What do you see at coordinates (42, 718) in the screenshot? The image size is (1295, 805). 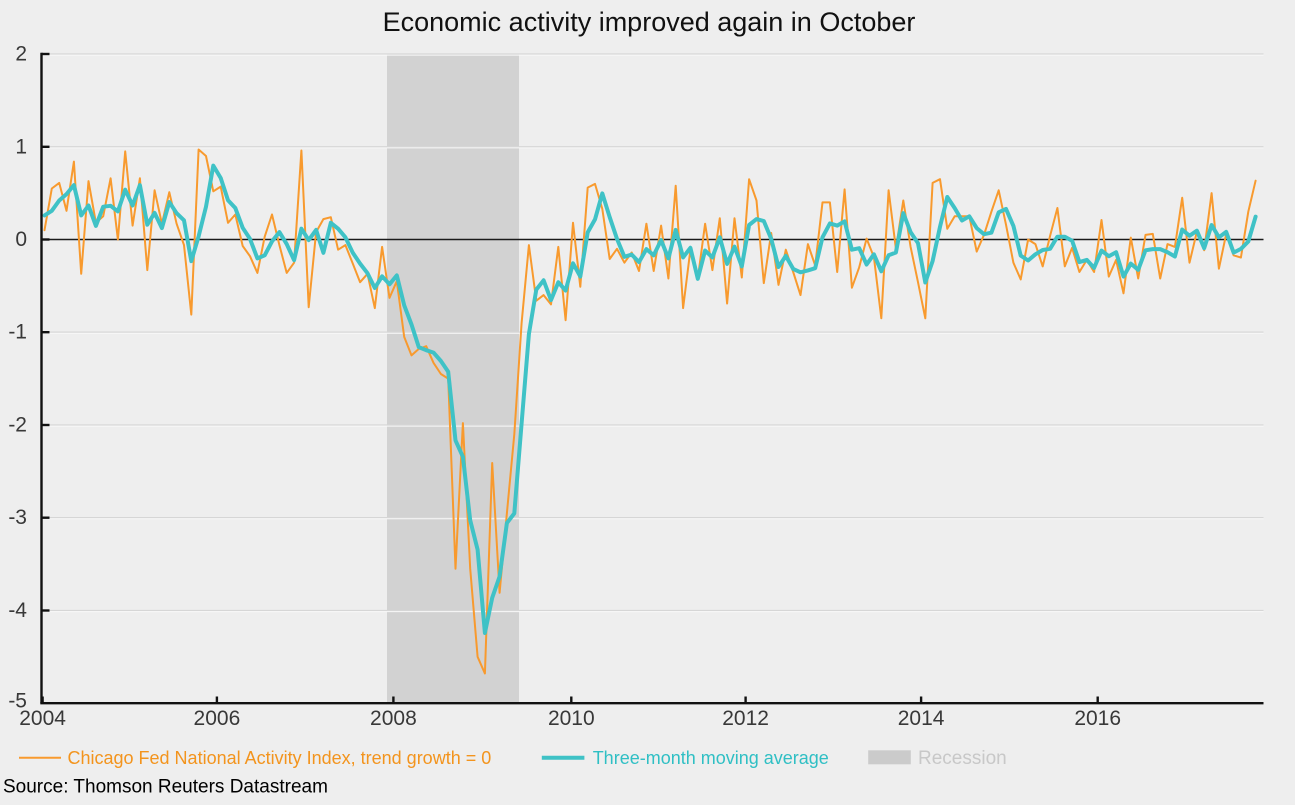 I see `svg-text: 2004` at bounding box center [42, 718].